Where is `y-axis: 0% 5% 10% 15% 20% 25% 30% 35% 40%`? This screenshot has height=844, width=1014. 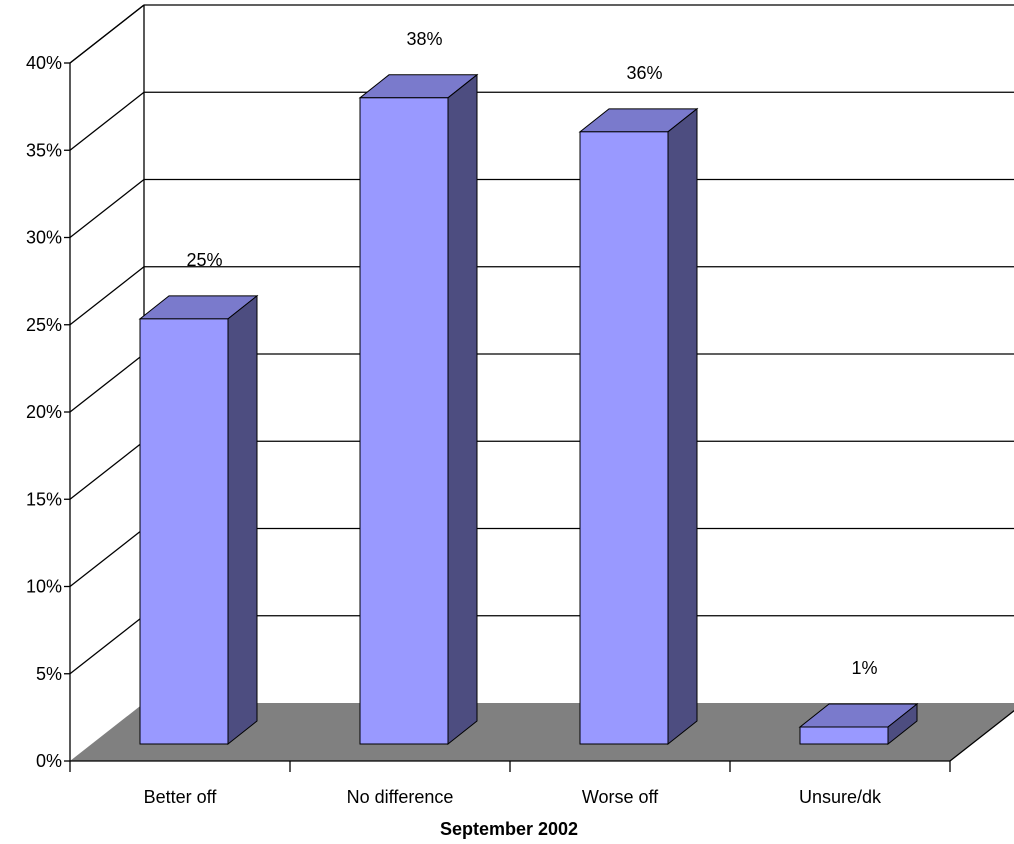 y-axis: 0% 5% 10% 15% 20% 25% 30% 35% 40% is located at coordinates (48, 412).